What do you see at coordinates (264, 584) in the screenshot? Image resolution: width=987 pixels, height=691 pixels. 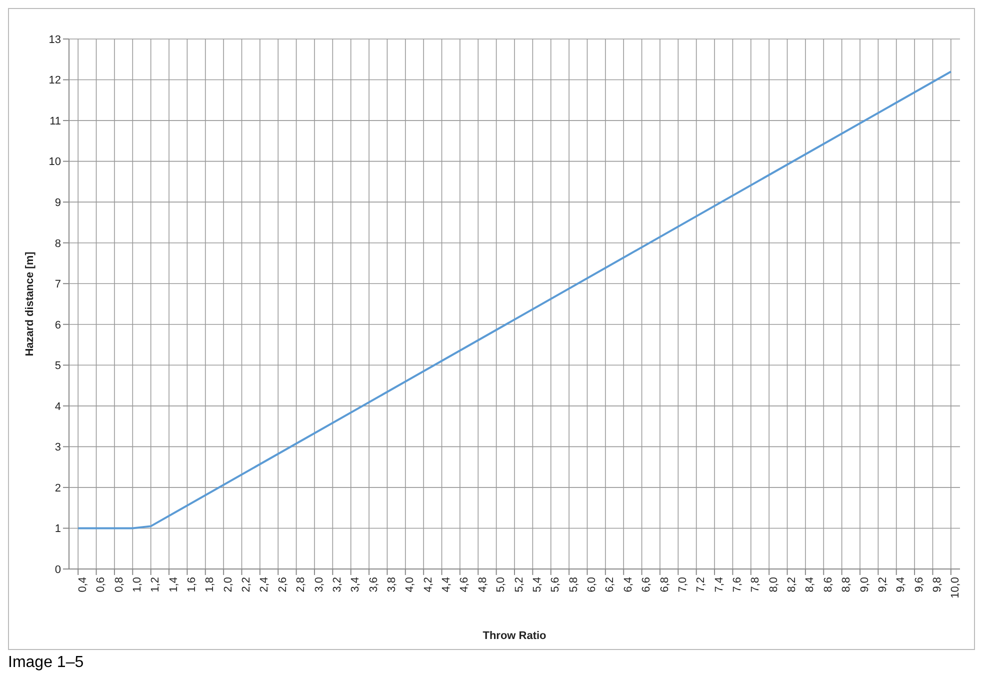 I see `x-tick-label: 2,4` at bounding box center [264, 584].